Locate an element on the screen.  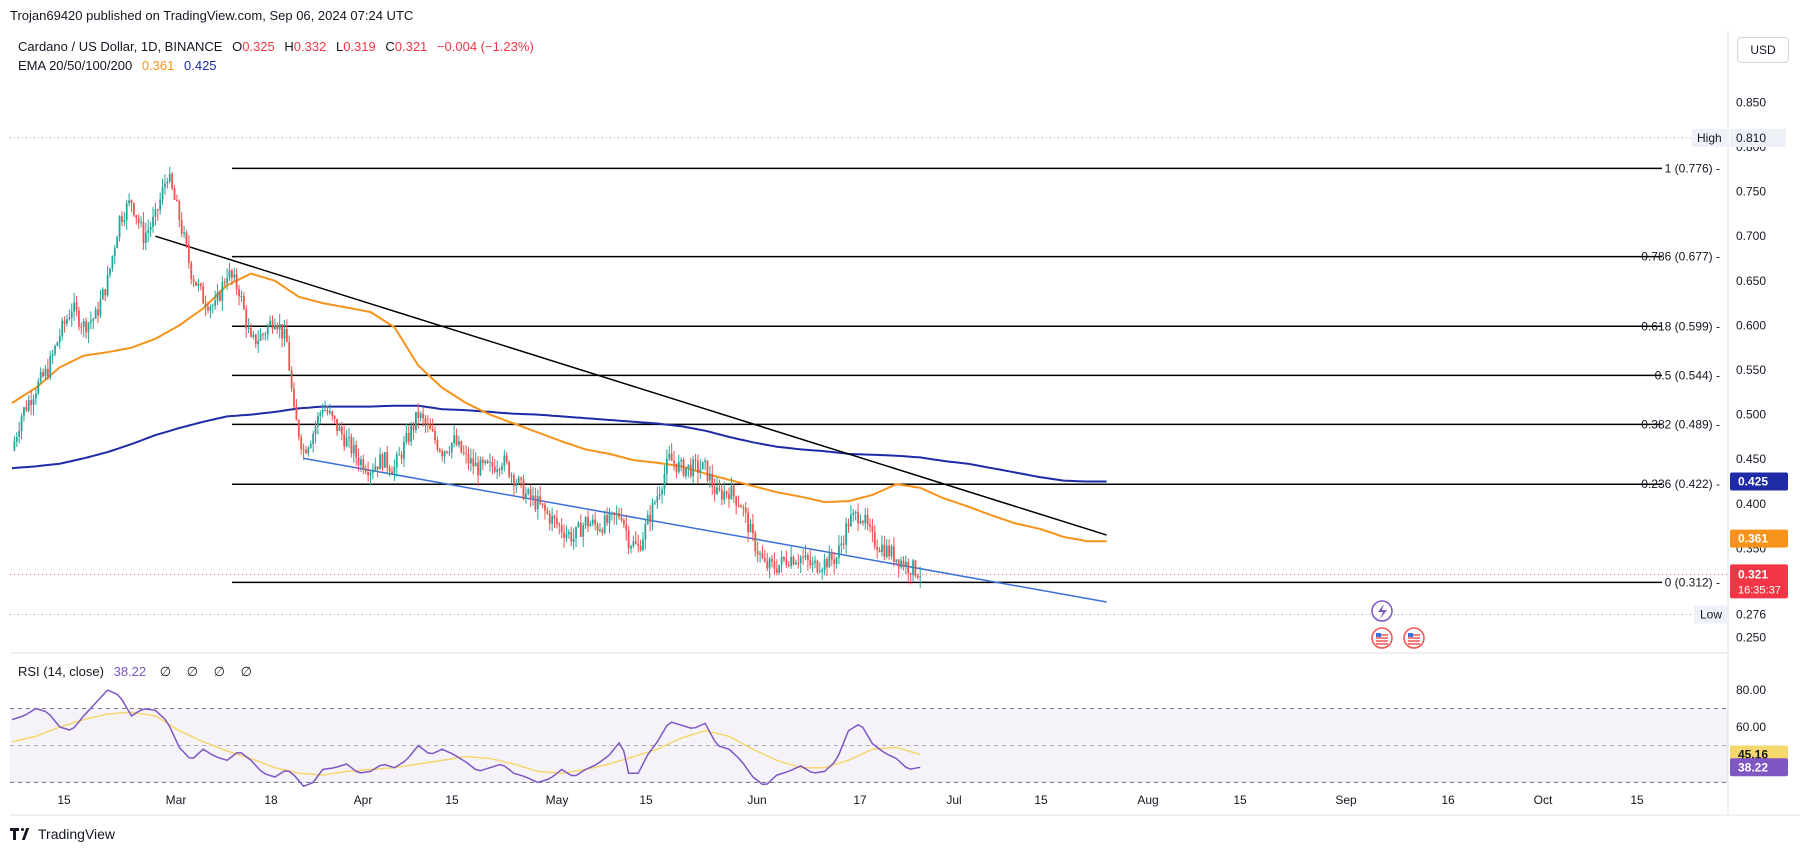
rsi-badge: 38.22 is located at coordinates (1753, 767).